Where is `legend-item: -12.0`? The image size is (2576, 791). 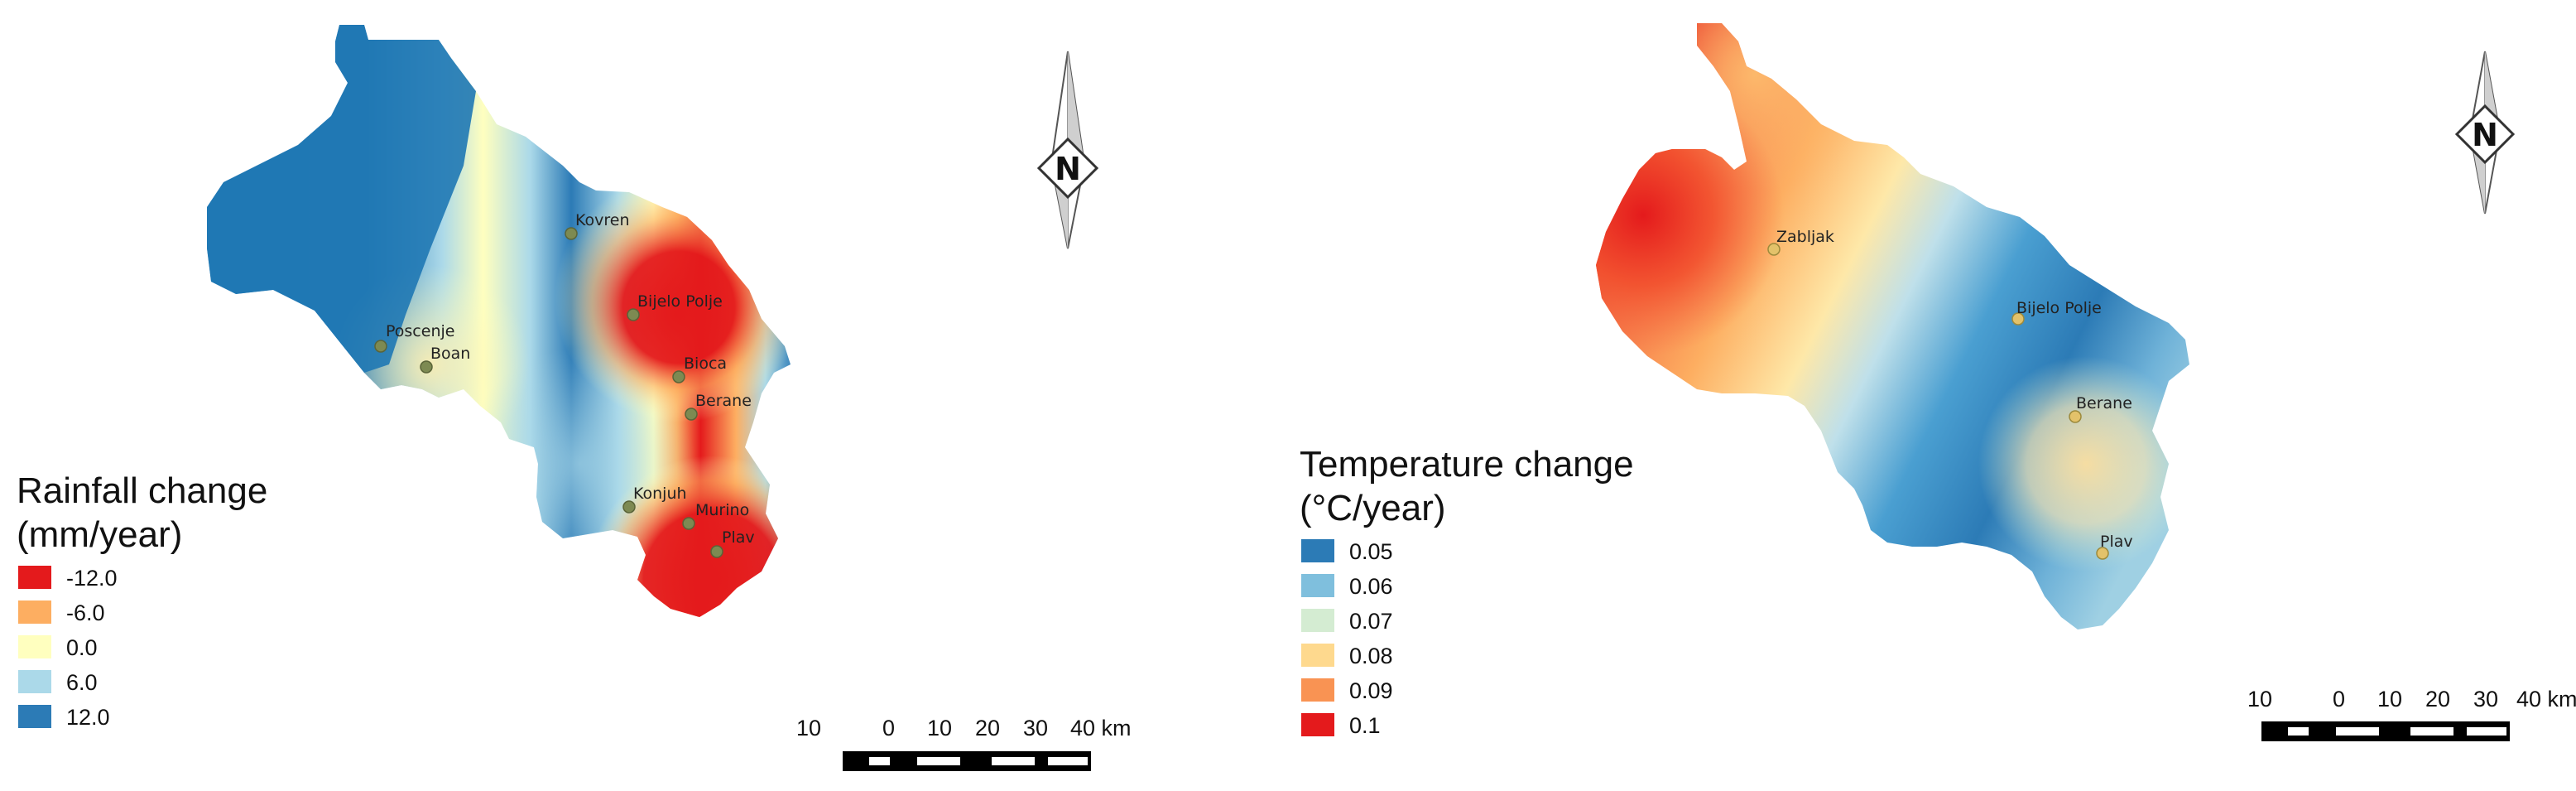 legend-item: -12.0 is located at coordinates (68, 578).